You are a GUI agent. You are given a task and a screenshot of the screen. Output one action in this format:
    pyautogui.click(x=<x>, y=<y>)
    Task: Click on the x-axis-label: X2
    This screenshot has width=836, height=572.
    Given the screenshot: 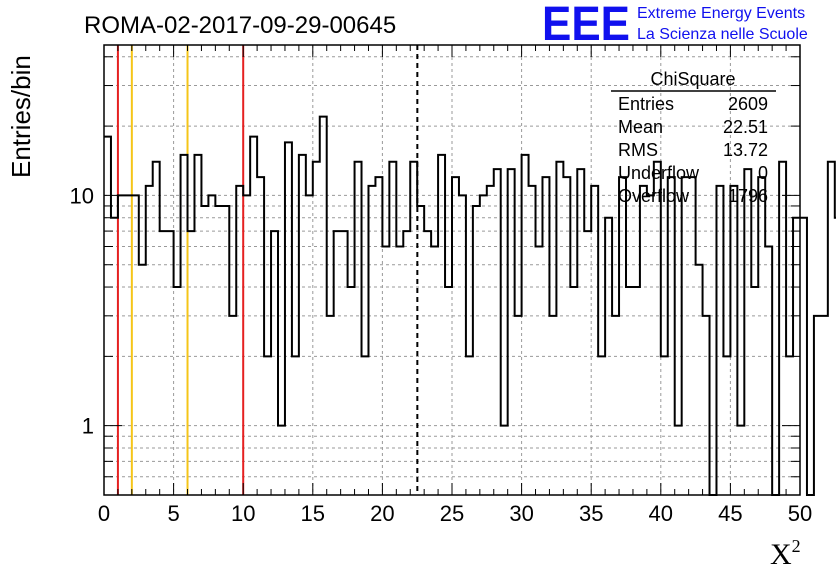 What is the action you would take?
    pyautogui.click(x=785, y=553)
    